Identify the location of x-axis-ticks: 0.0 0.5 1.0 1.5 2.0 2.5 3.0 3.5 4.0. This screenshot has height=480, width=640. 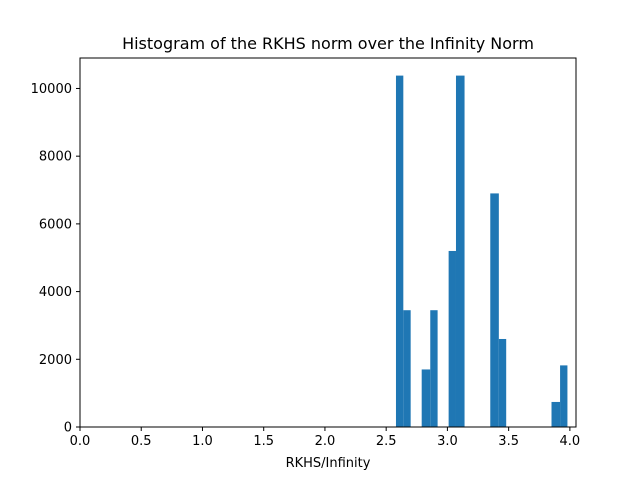
(325, 438).